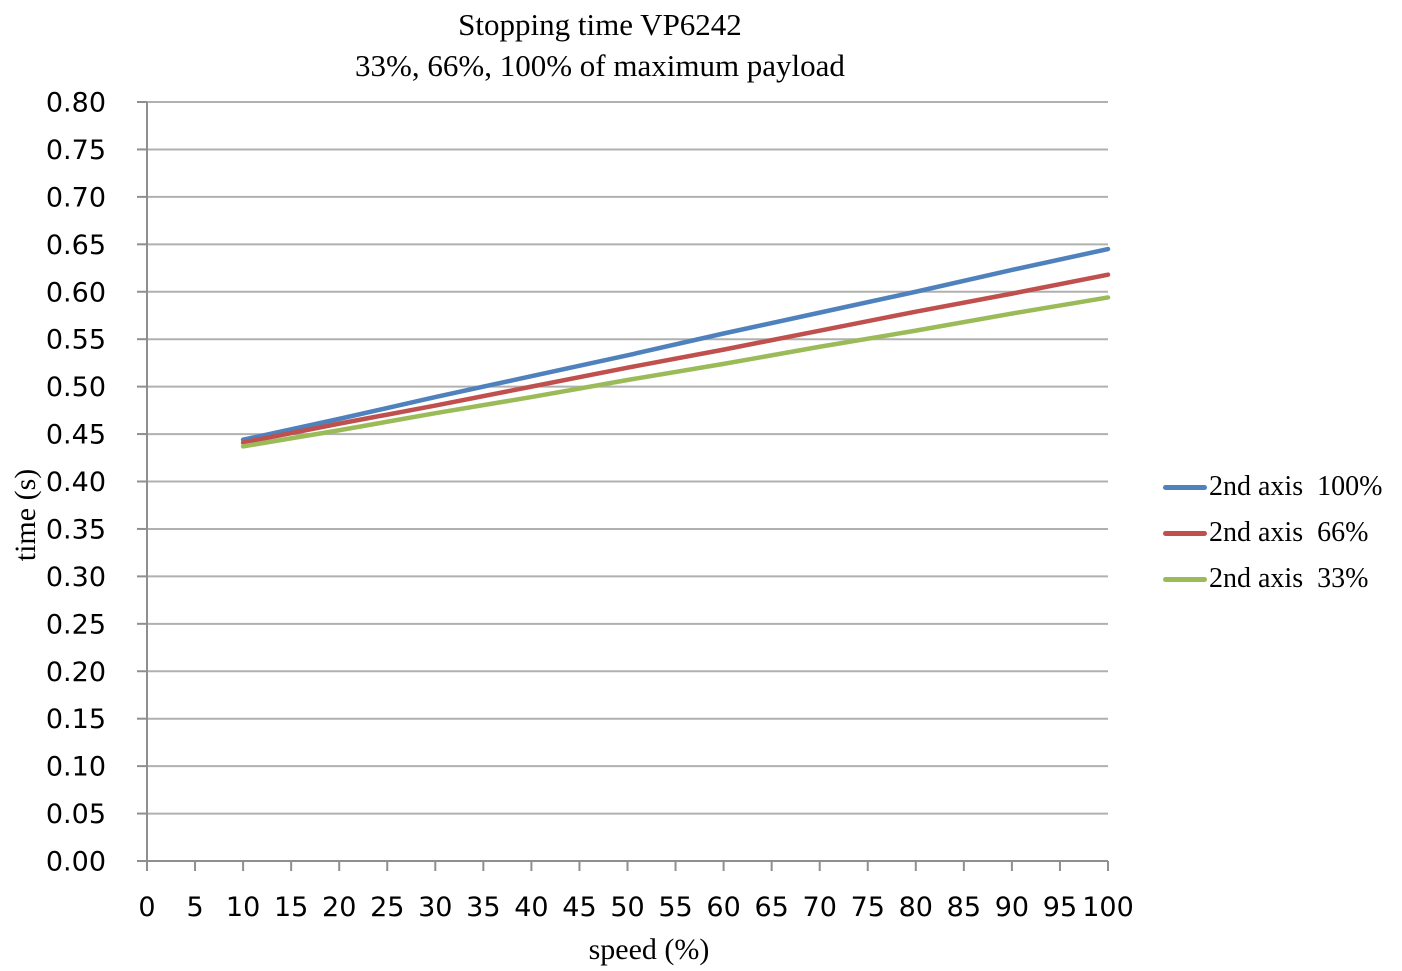 The height and width of the screenshot is (971, 1402). What do you see at coordinates (868, 907) in the screenshot?
I see `x-tick-label: 75` at bounding box center [868, 907].